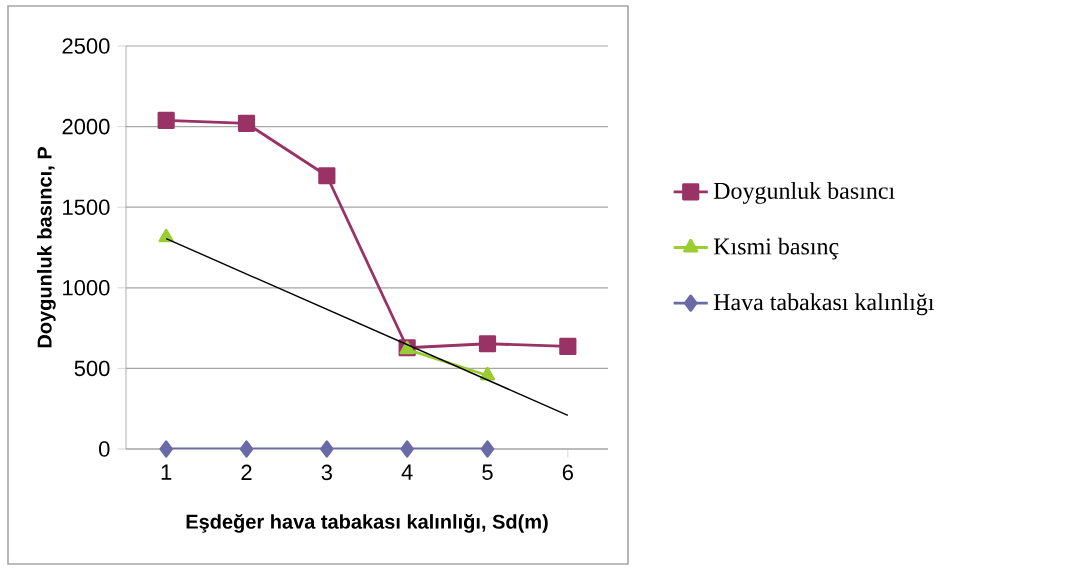 This screenshot has height=568, width=1074. What do you see at coordinates (246, 472) in the screenshot?
I see `x-tick-label: 2` at bounding box center [246, 472].